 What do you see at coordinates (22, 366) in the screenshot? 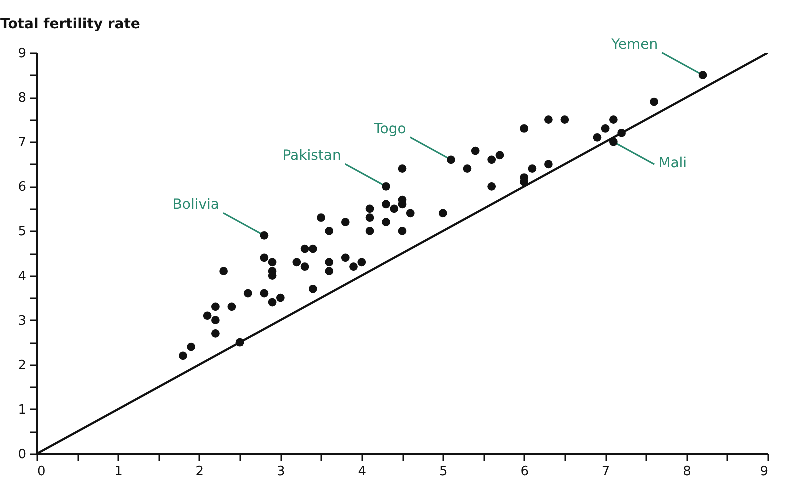
I see `y-tick-label: 2` at bounding box center [22, 366].